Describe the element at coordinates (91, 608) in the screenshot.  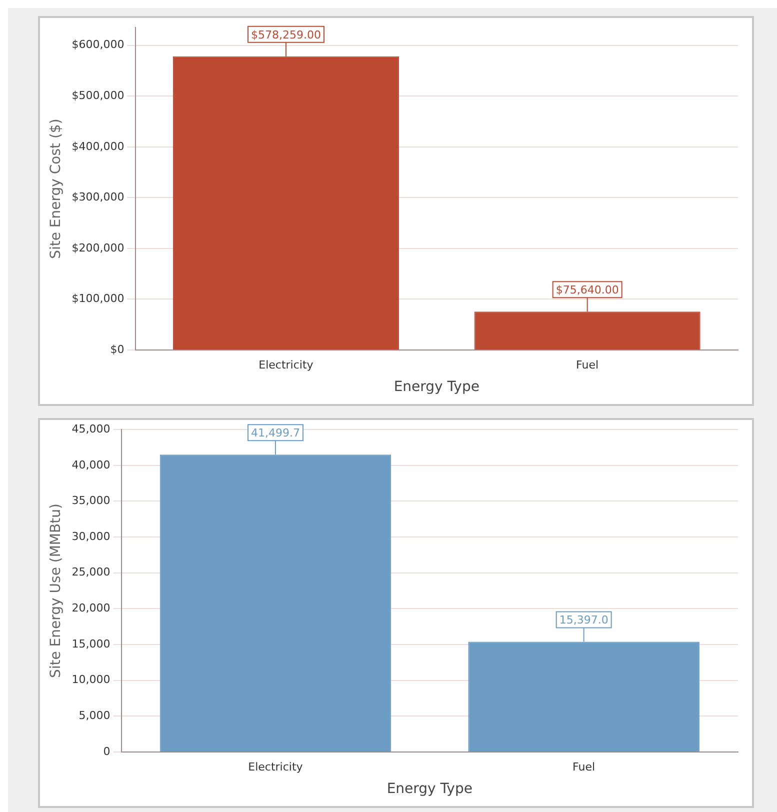
I see `y-tick-label: 20,000` at that location.